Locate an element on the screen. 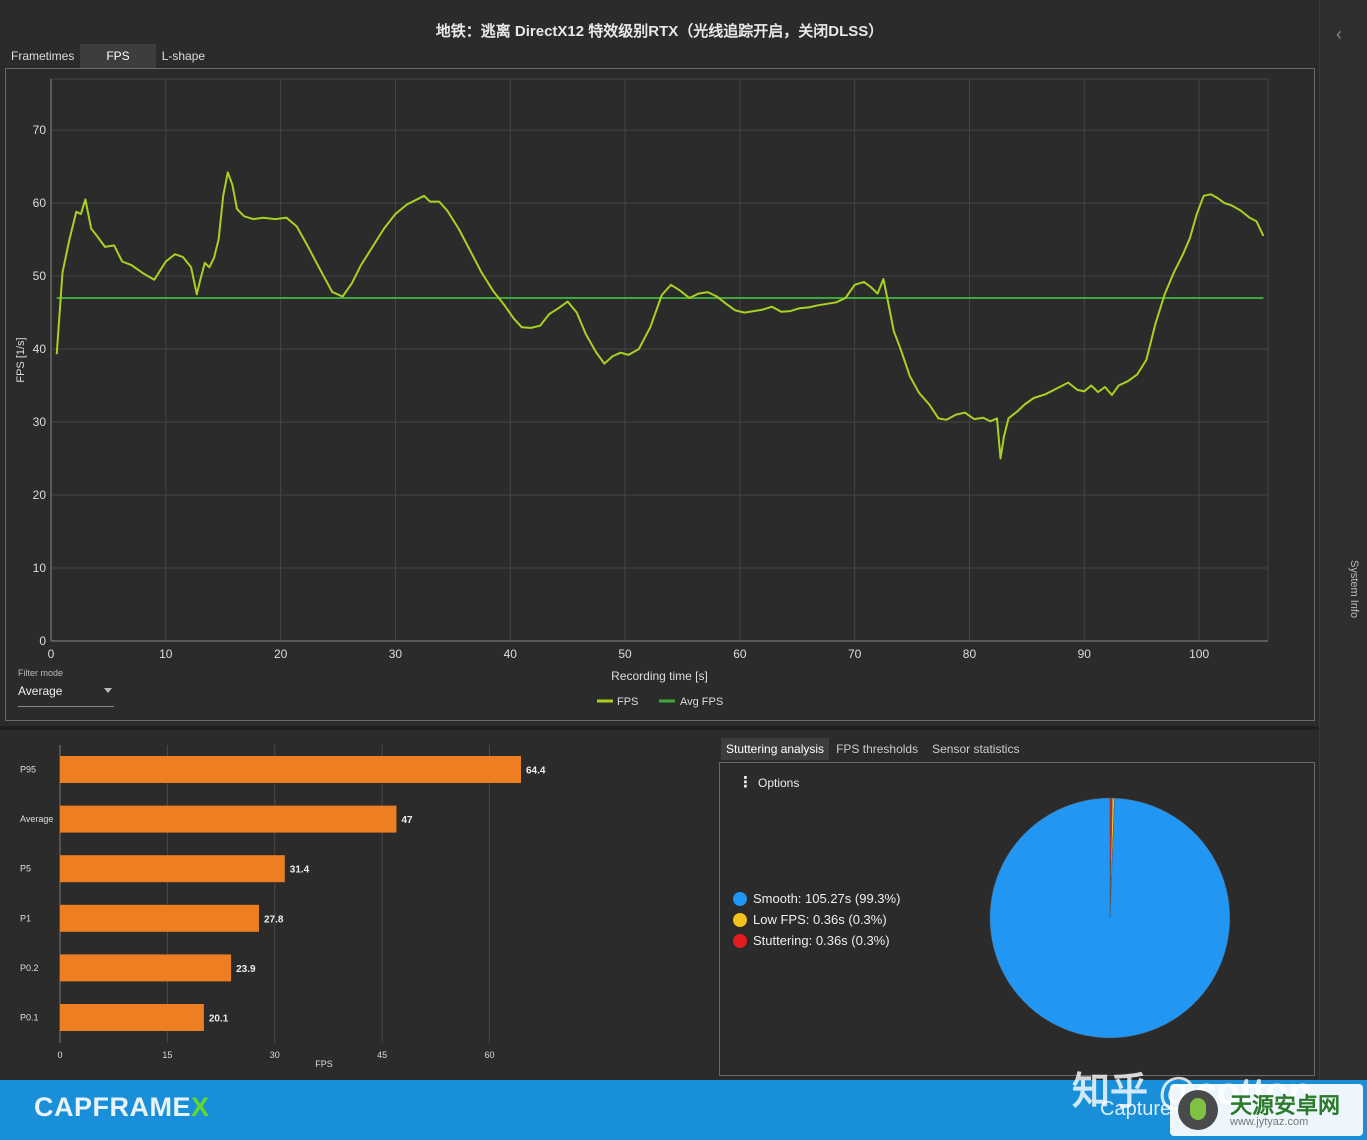 The image size is (1367, 1140). y-tick-label: 70 is located at coordinates (40, 130).